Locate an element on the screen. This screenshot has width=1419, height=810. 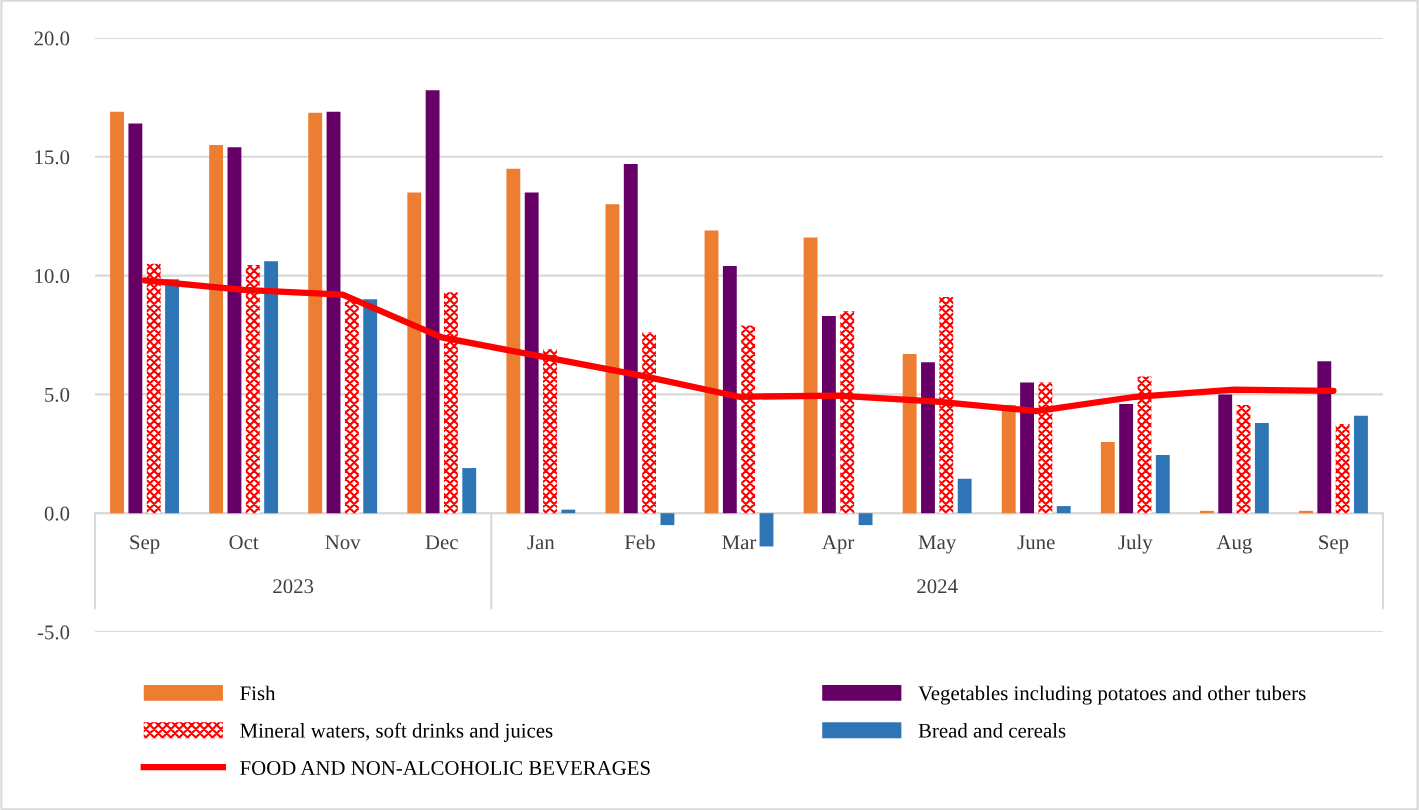
legend-label: Mineral waters, soft drinks and juices is located at coordinates (396, 732).